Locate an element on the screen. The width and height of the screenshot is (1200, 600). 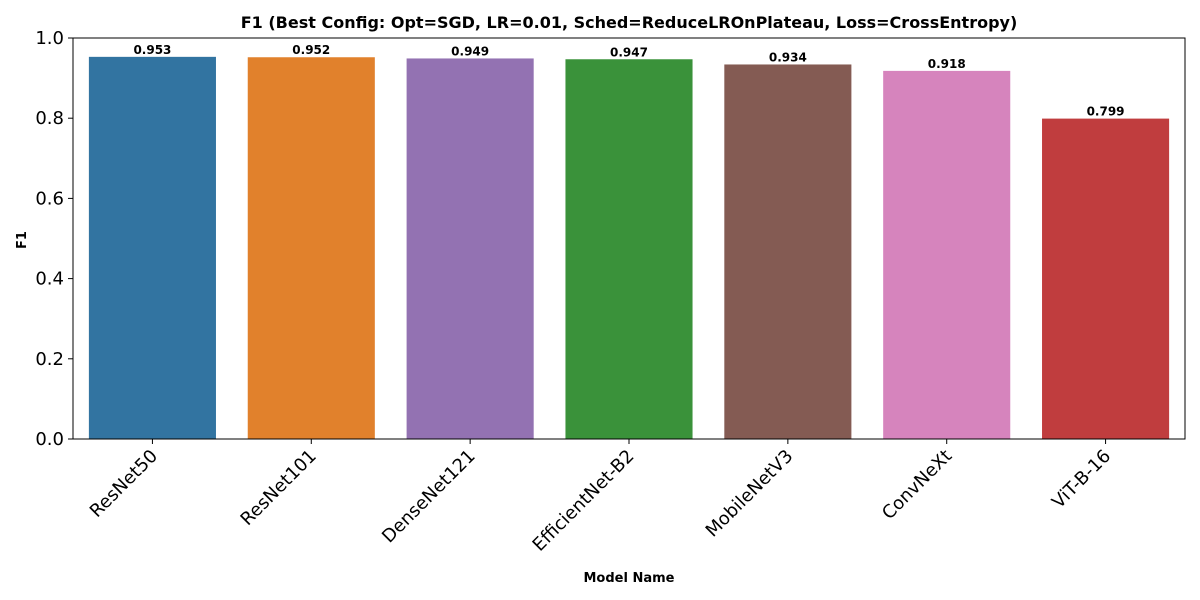
bar-convnext is located at coordinates (947, 254).